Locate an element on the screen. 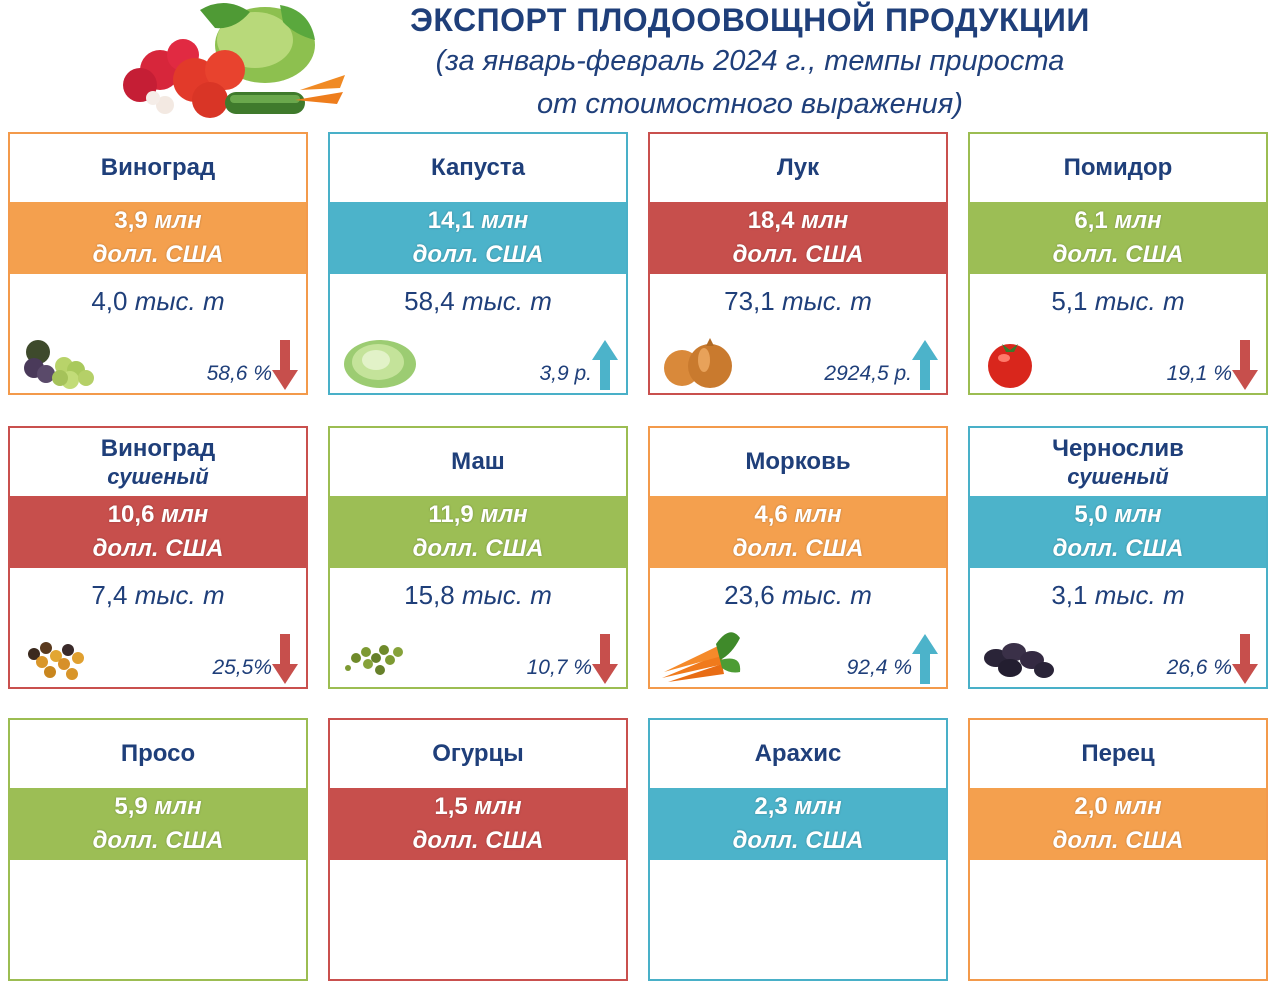 The height and width of the screenshot is (981, 1280). product-card: Арахис 2,3 млн долл. США is located at coordinates (798, 849).